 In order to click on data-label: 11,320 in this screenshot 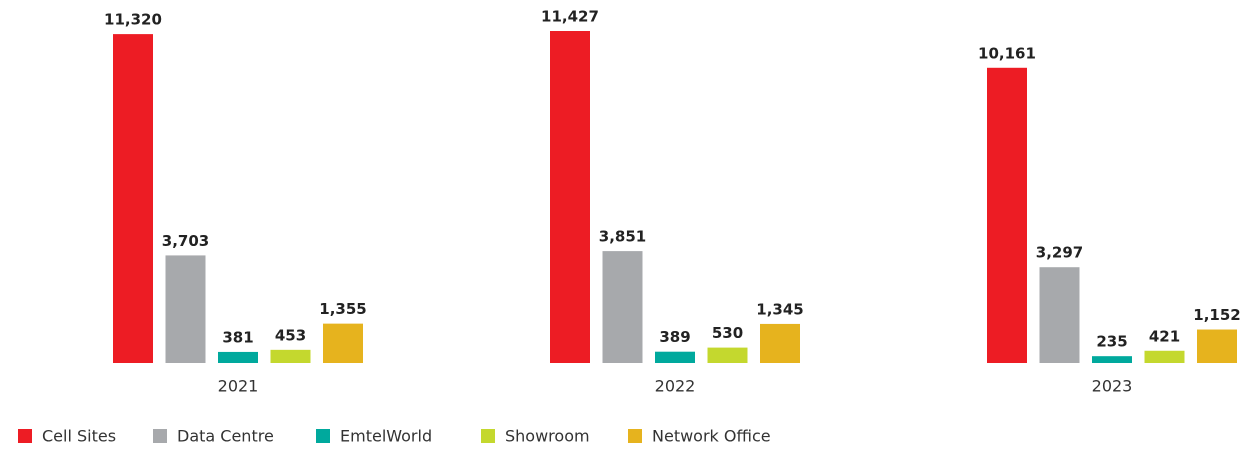, I will do `click(133, 20)`.